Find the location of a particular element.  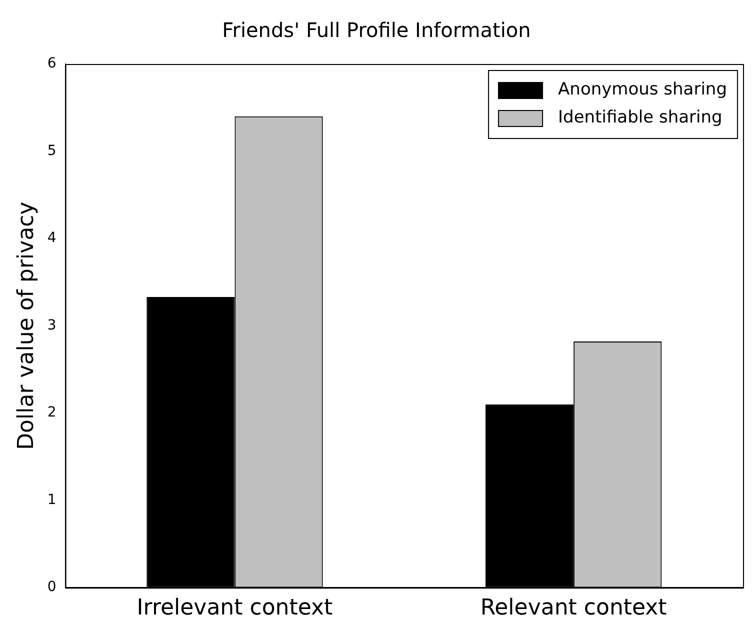

legend-label: Identifiable sharing is located at coordinates (640, 117).